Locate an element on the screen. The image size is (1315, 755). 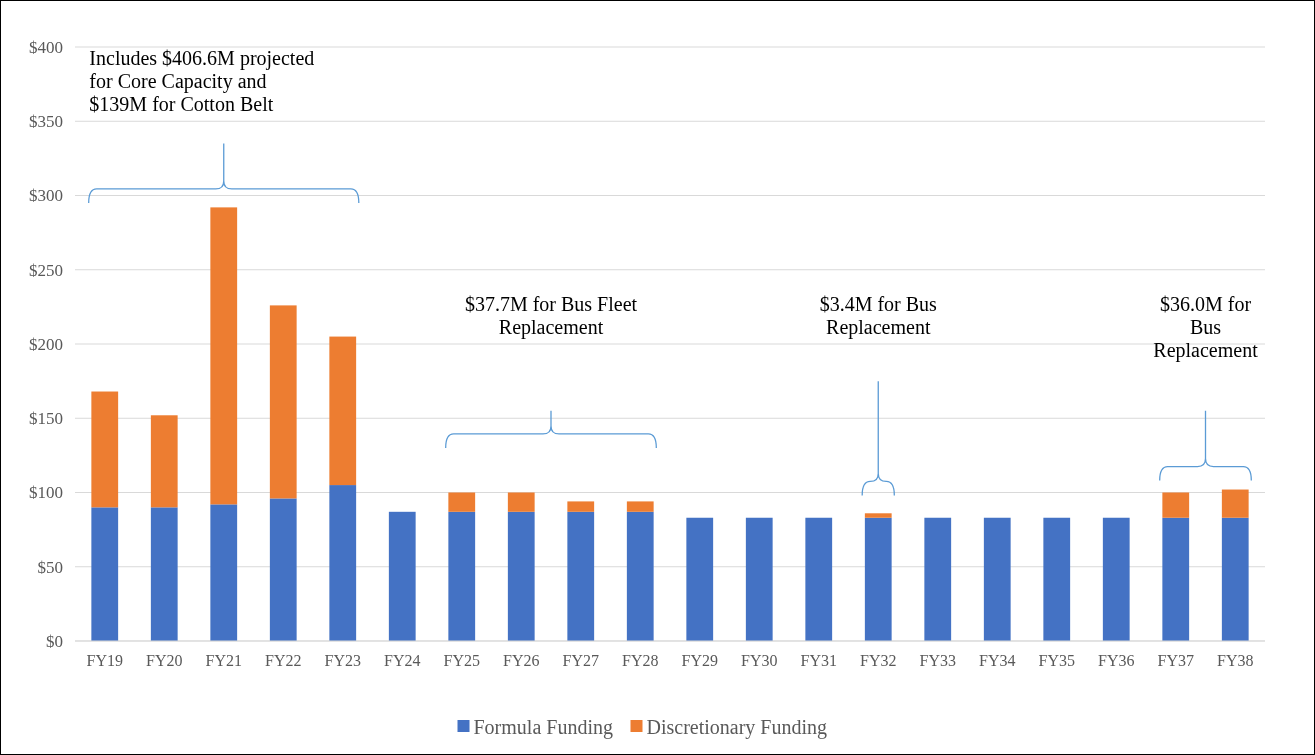
x-tick-label: FY29 is located at coordinates (699, 660).